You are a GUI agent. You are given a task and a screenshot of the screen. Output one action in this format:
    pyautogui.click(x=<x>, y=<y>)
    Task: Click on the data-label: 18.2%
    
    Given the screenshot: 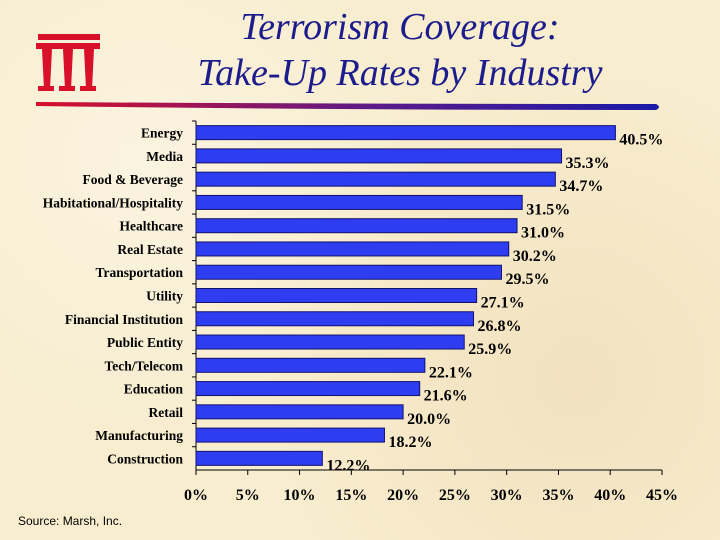 What is the action you would take?
    pyautogui.click(x=410, y=442)
    